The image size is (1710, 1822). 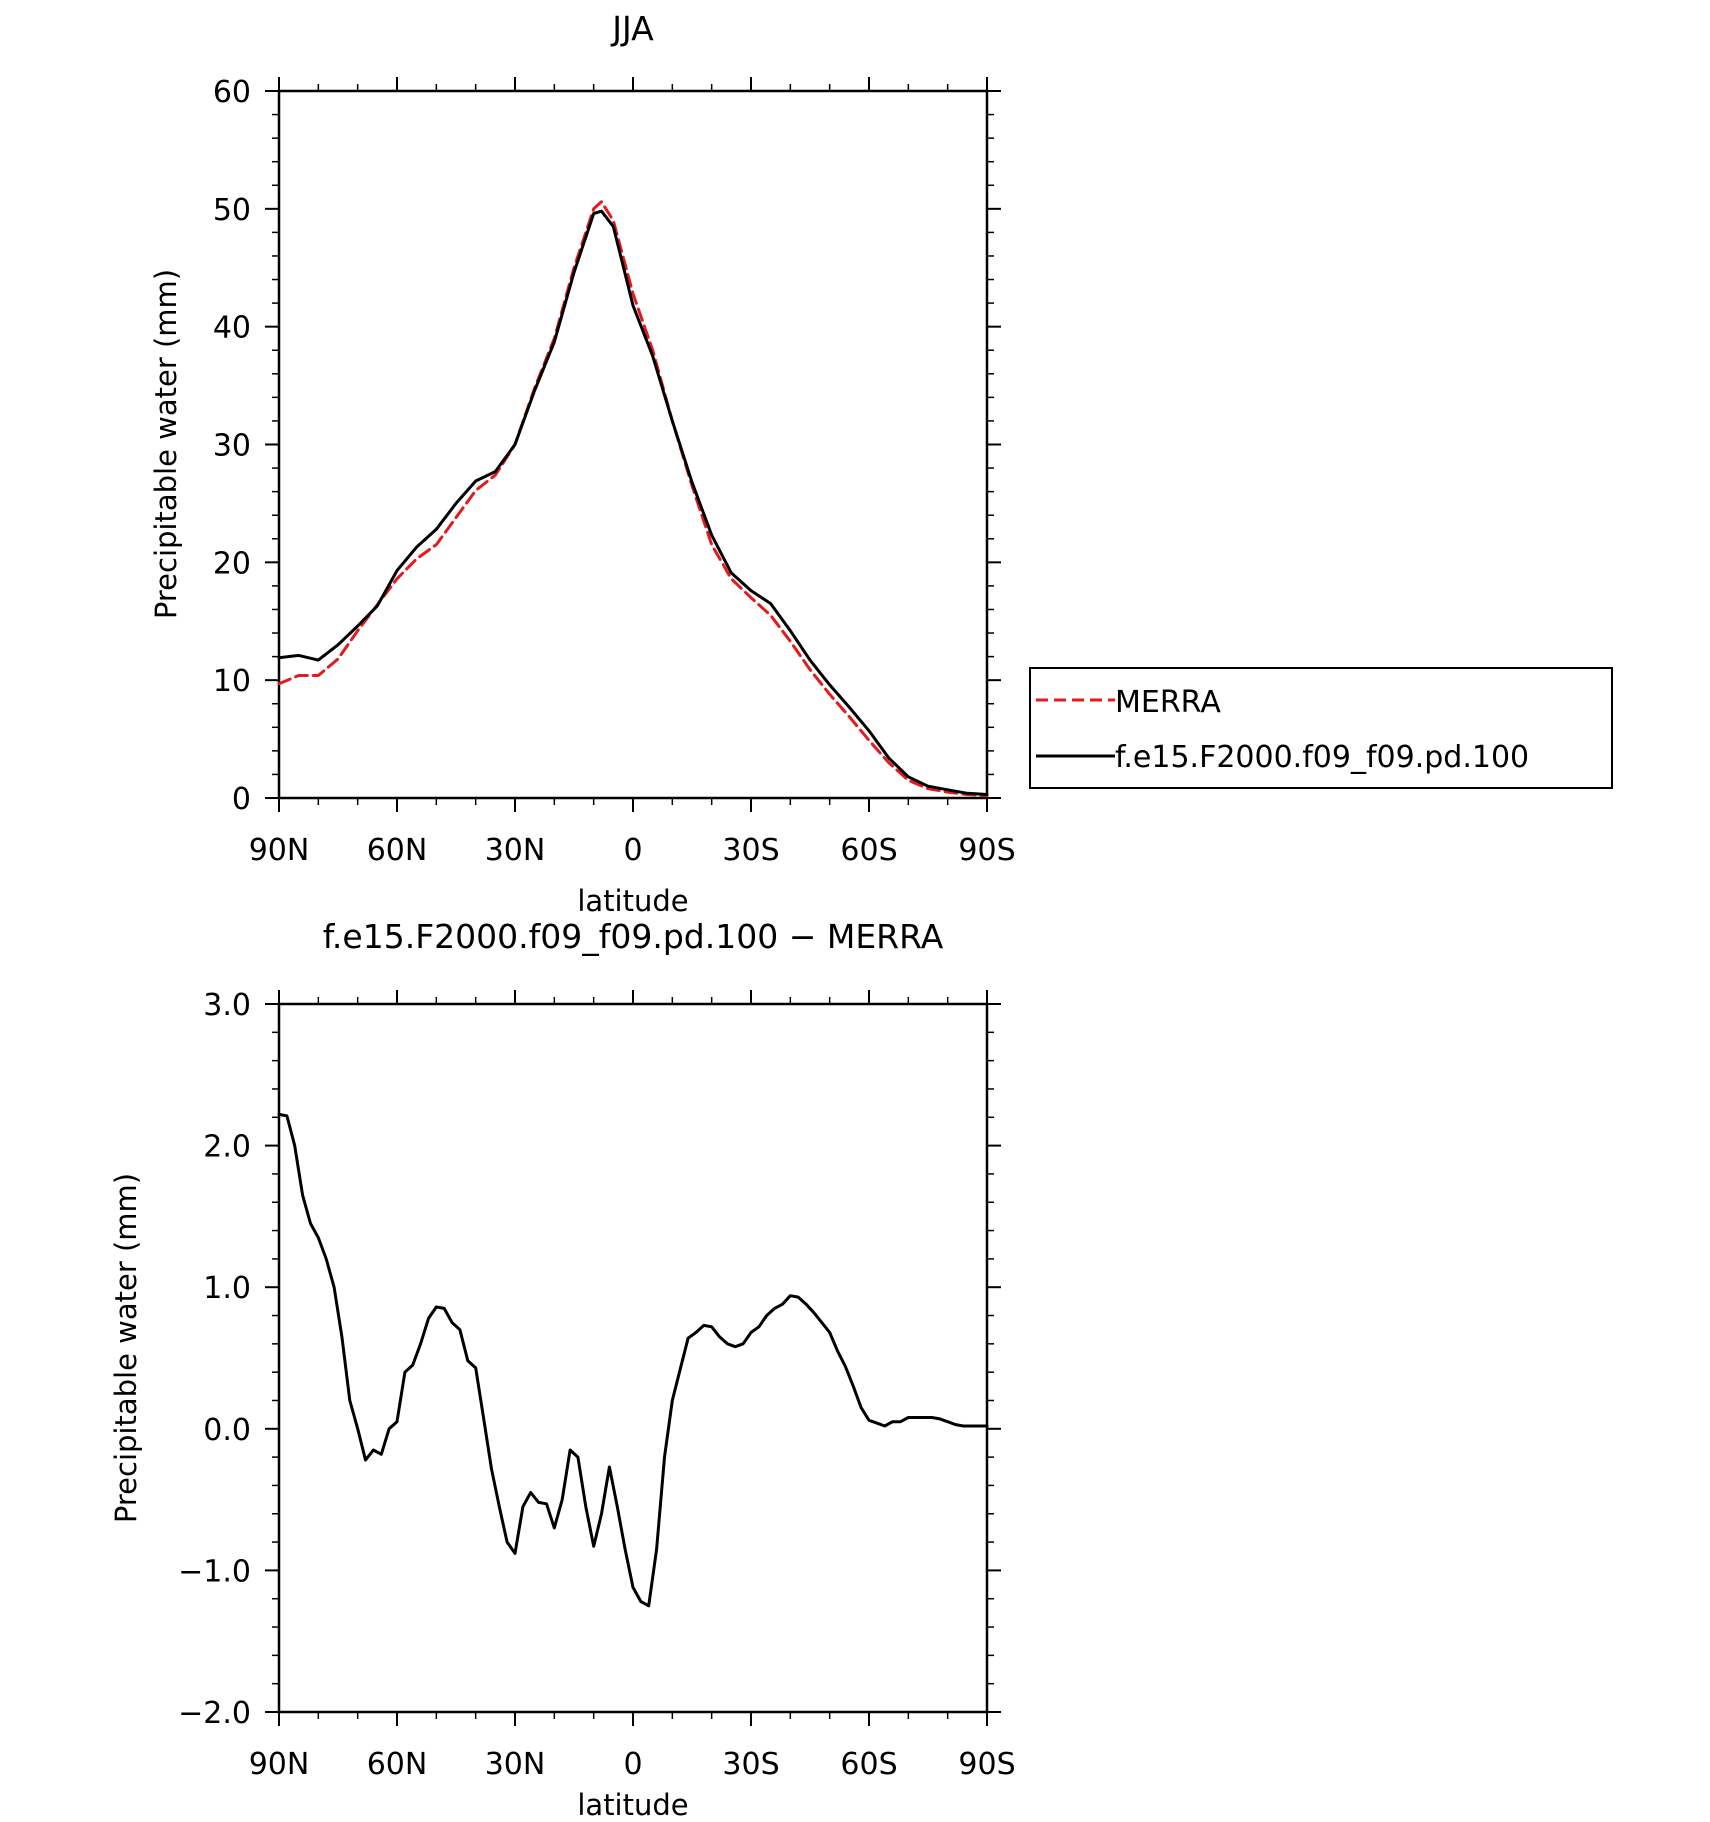 What do you see at coordinates (227, 1288) in the screenshot?
I see `y-tick-label: 1.0` at bounding box center [227, 1288].